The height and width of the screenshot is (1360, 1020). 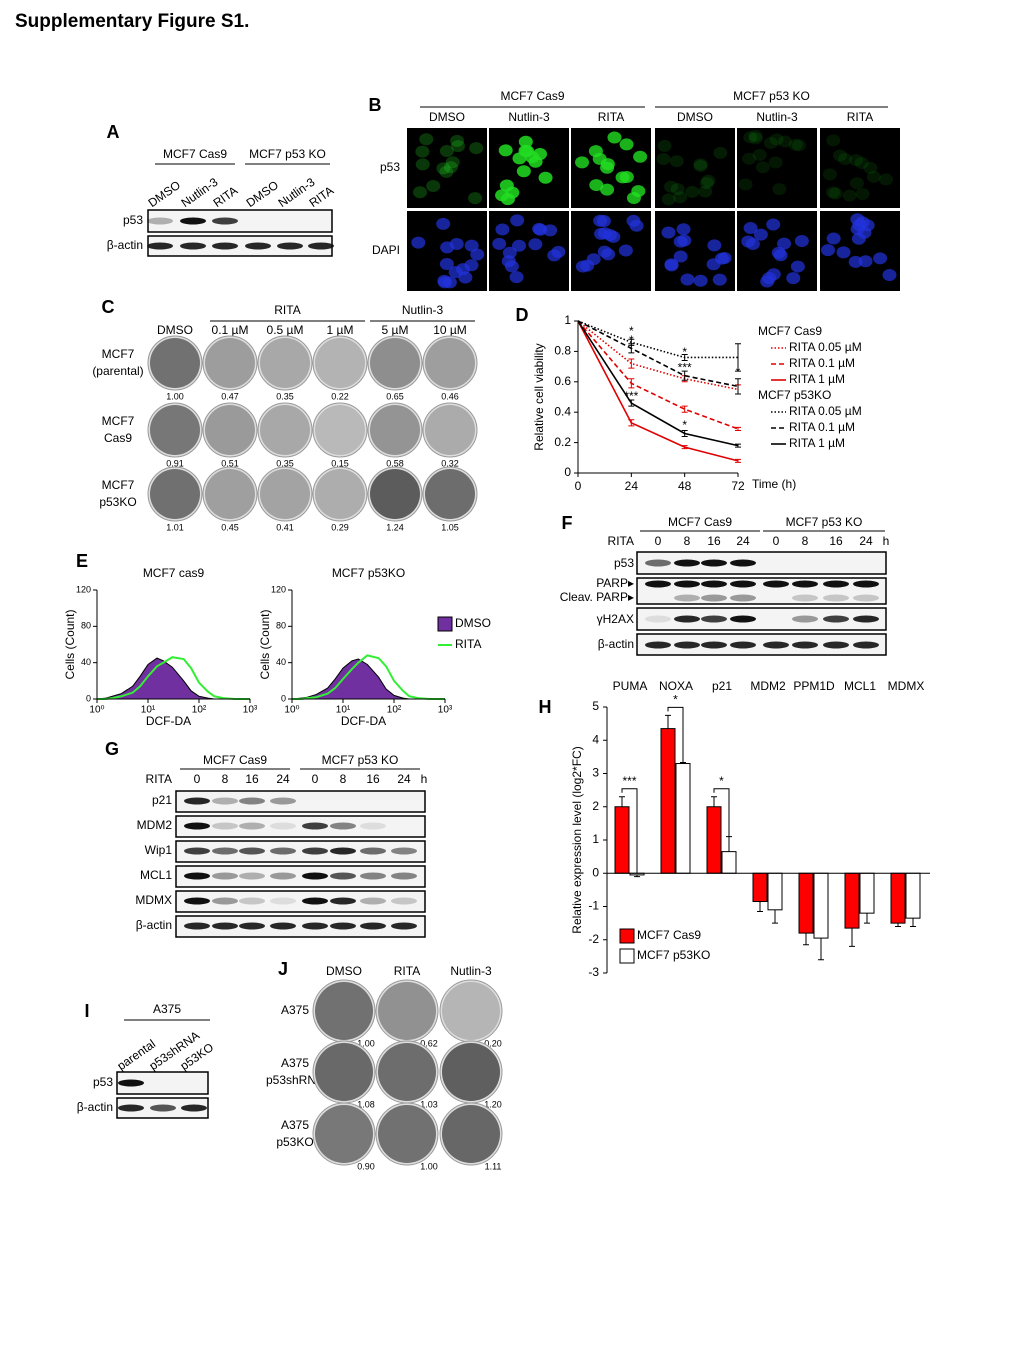 What do you see at coordinates (285, 363) in the screenshot?
I see `plate` at bounding box center [285, 363].